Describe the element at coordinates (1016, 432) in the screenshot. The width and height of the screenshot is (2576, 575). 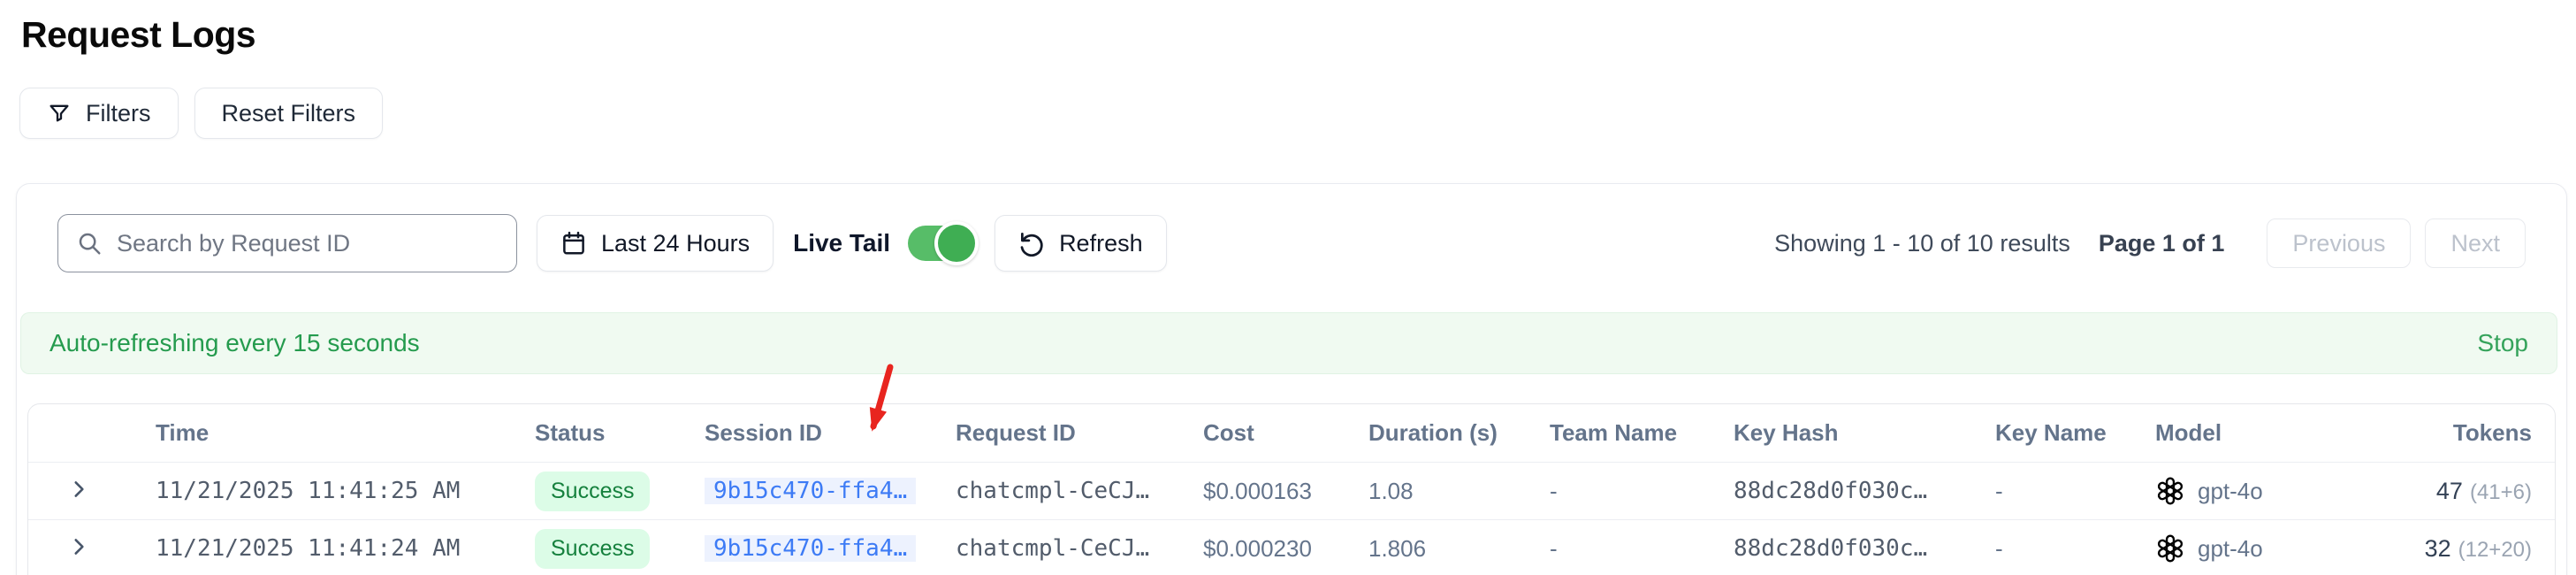
I see `column-header-request-id: Request ID` at that location.